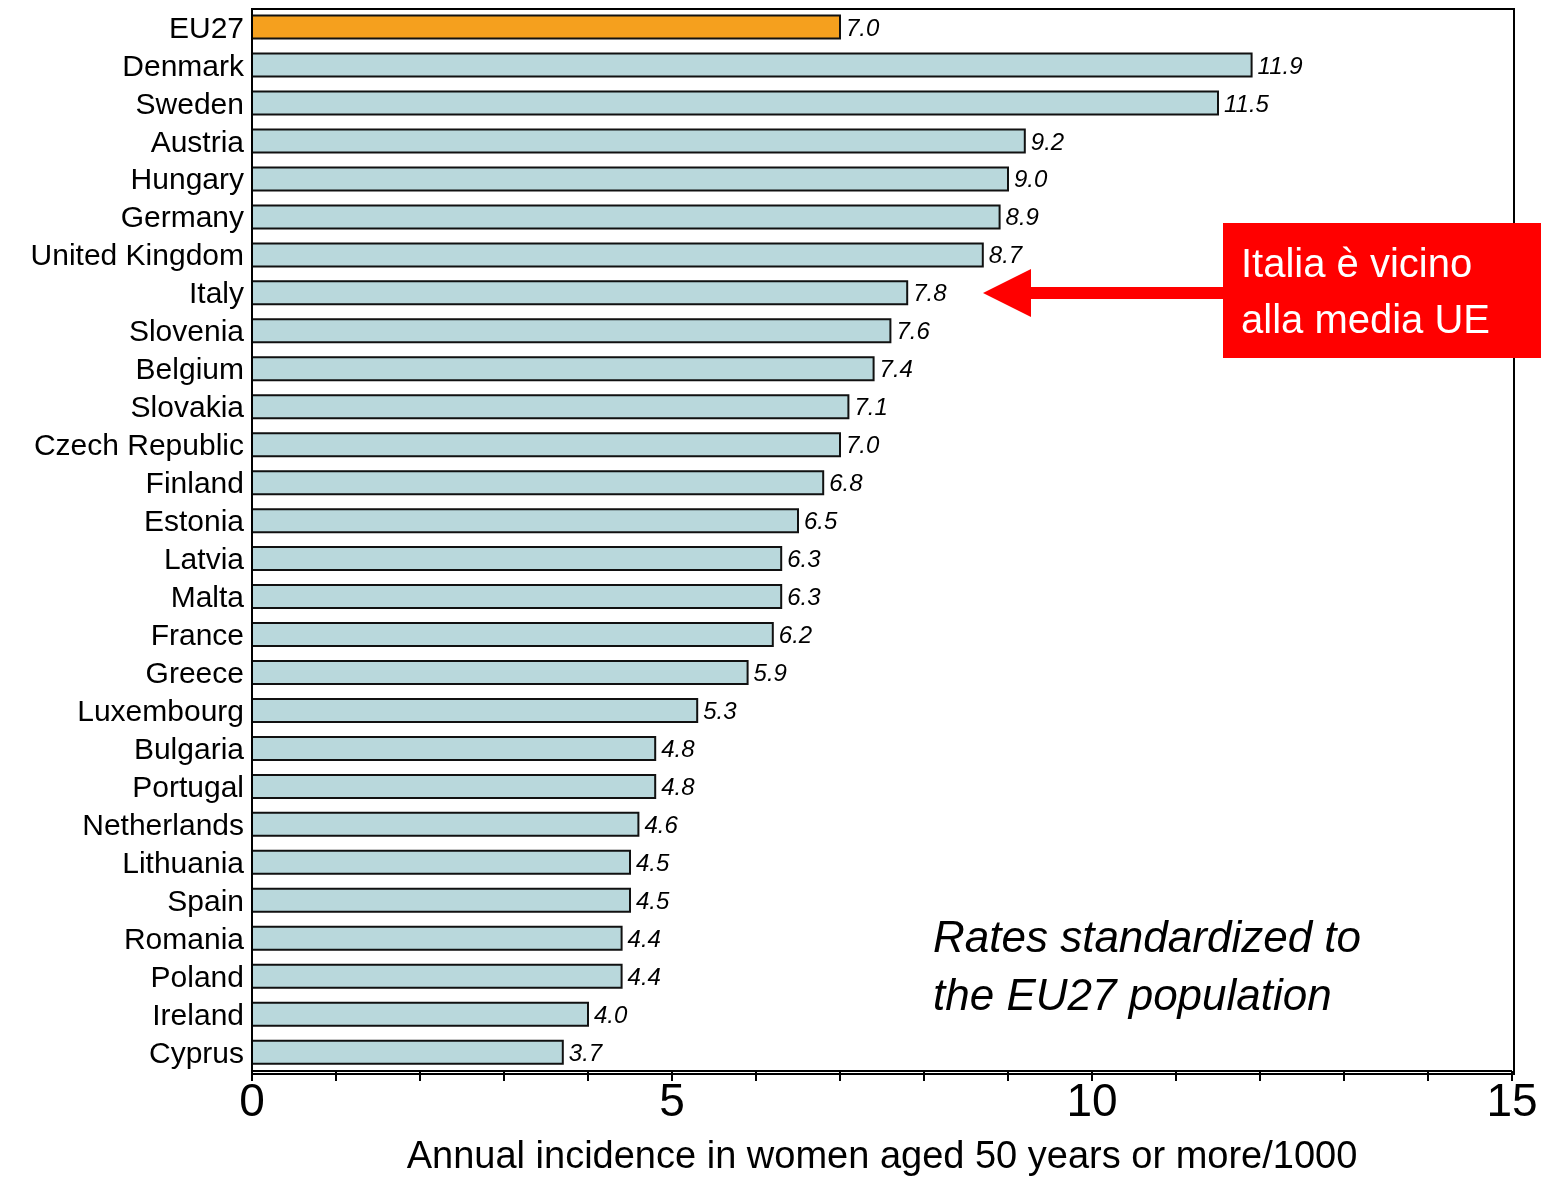  Describe the element at coordinates (189, 103) in the screenshot. I see `y-tick-label: Sweden` at that location.